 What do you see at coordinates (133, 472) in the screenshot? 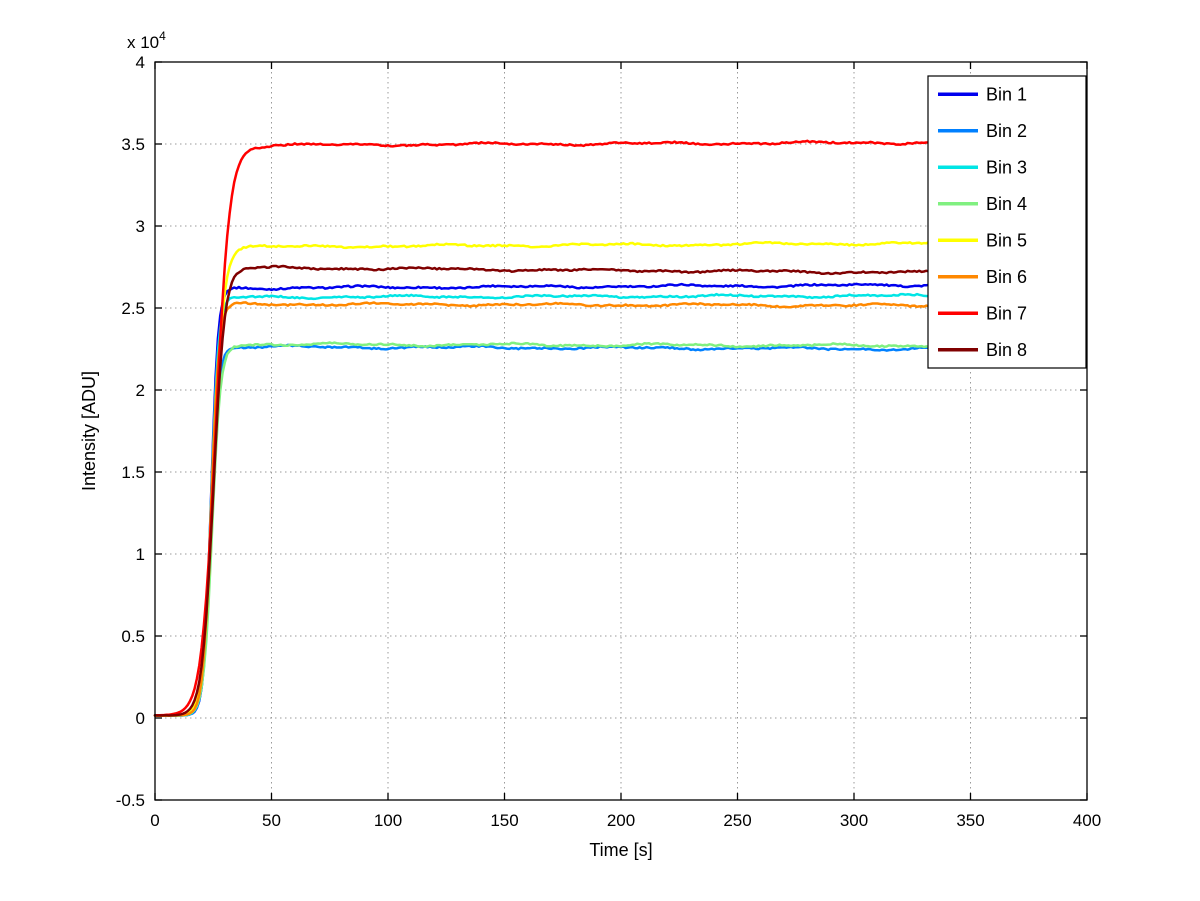
I see `y-tick-label: 1.5` at bounding box center [133, 472].